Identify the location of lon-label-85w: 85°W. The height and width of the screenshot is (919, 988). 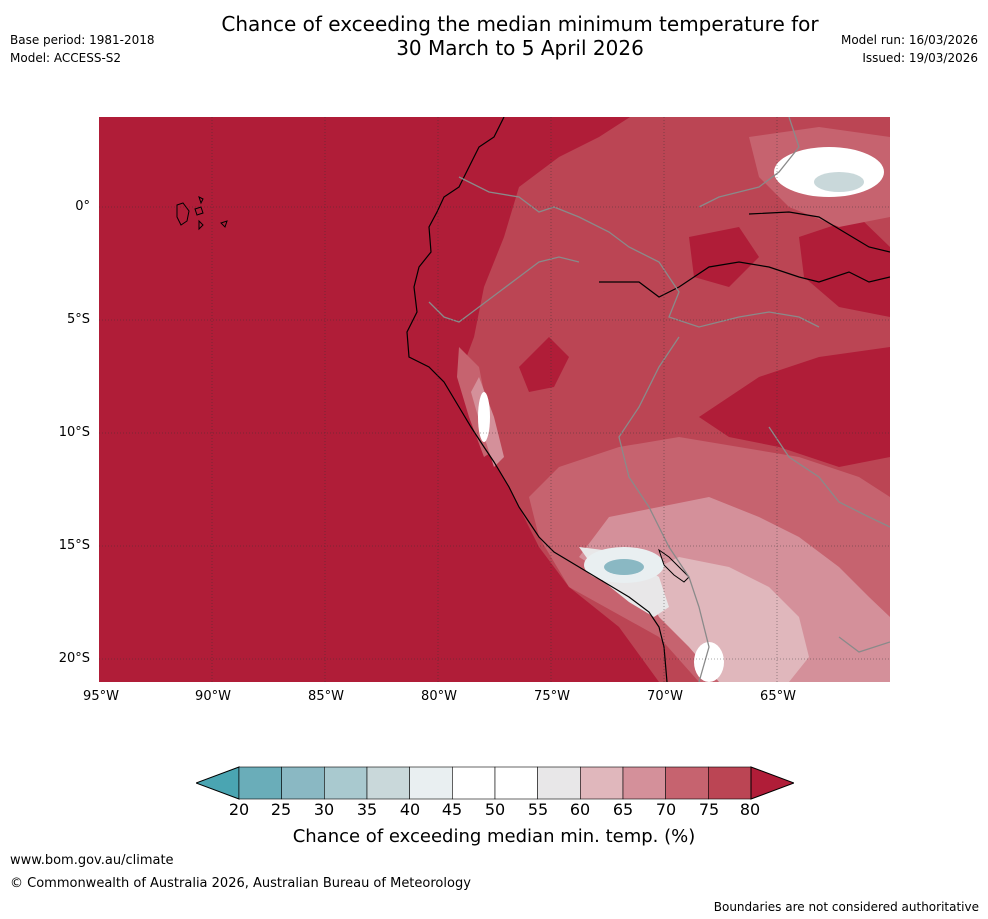
(326, 696).